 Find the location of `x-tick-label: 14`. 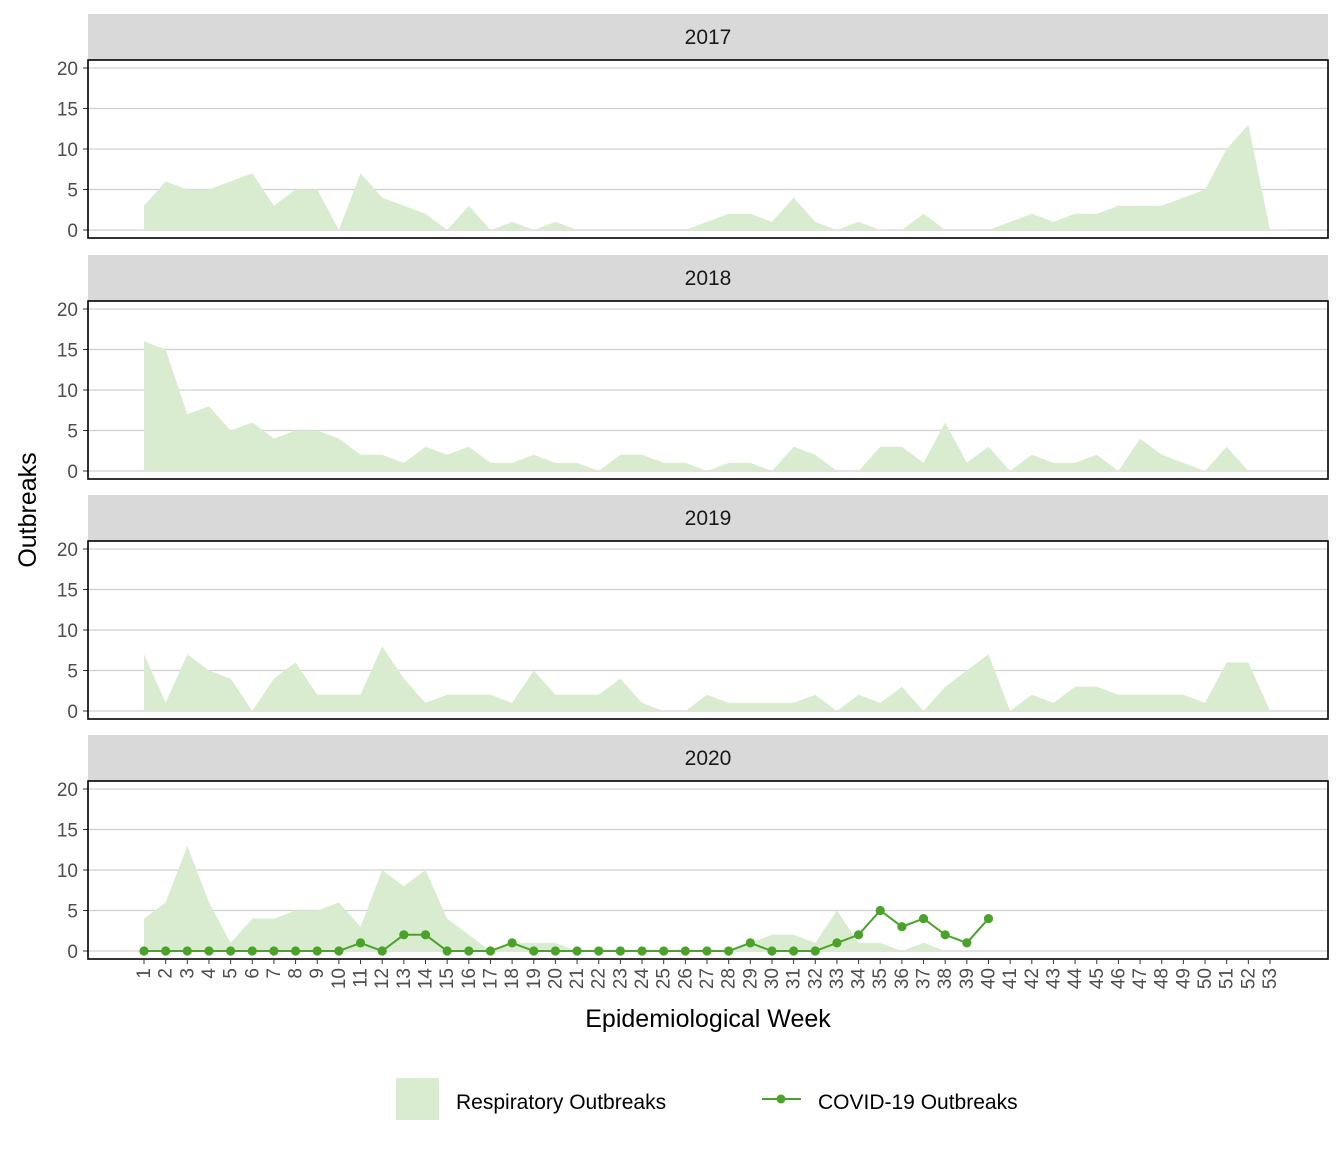

x-tick-label: 14 is located at coordinates (426, 979).